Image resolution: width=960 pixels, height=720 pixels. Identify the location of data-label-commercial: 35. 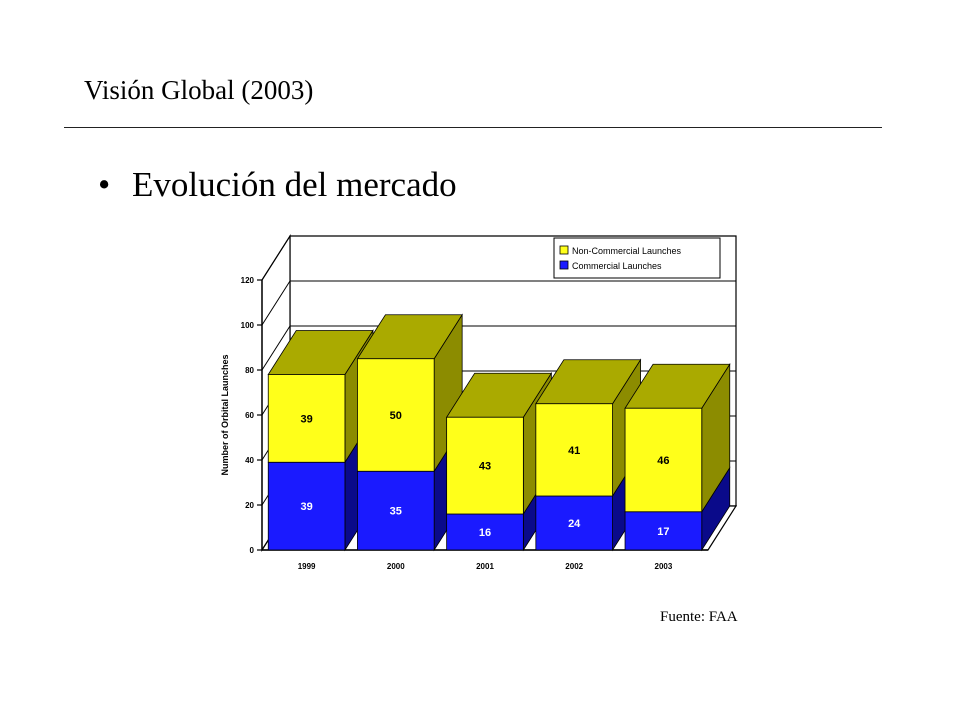
(396, 512).